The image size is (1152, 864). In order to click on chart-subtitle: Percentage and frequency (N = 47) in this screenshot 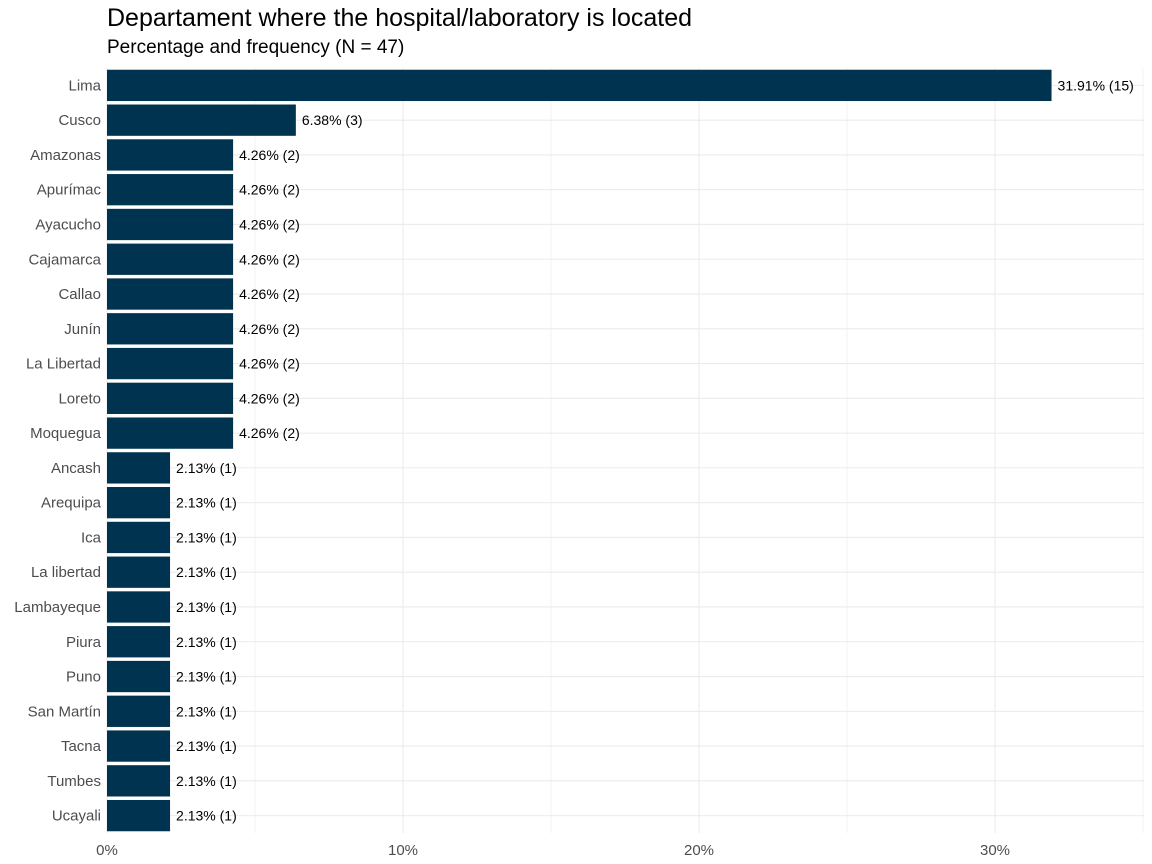, I will do `click(256, 47)`.